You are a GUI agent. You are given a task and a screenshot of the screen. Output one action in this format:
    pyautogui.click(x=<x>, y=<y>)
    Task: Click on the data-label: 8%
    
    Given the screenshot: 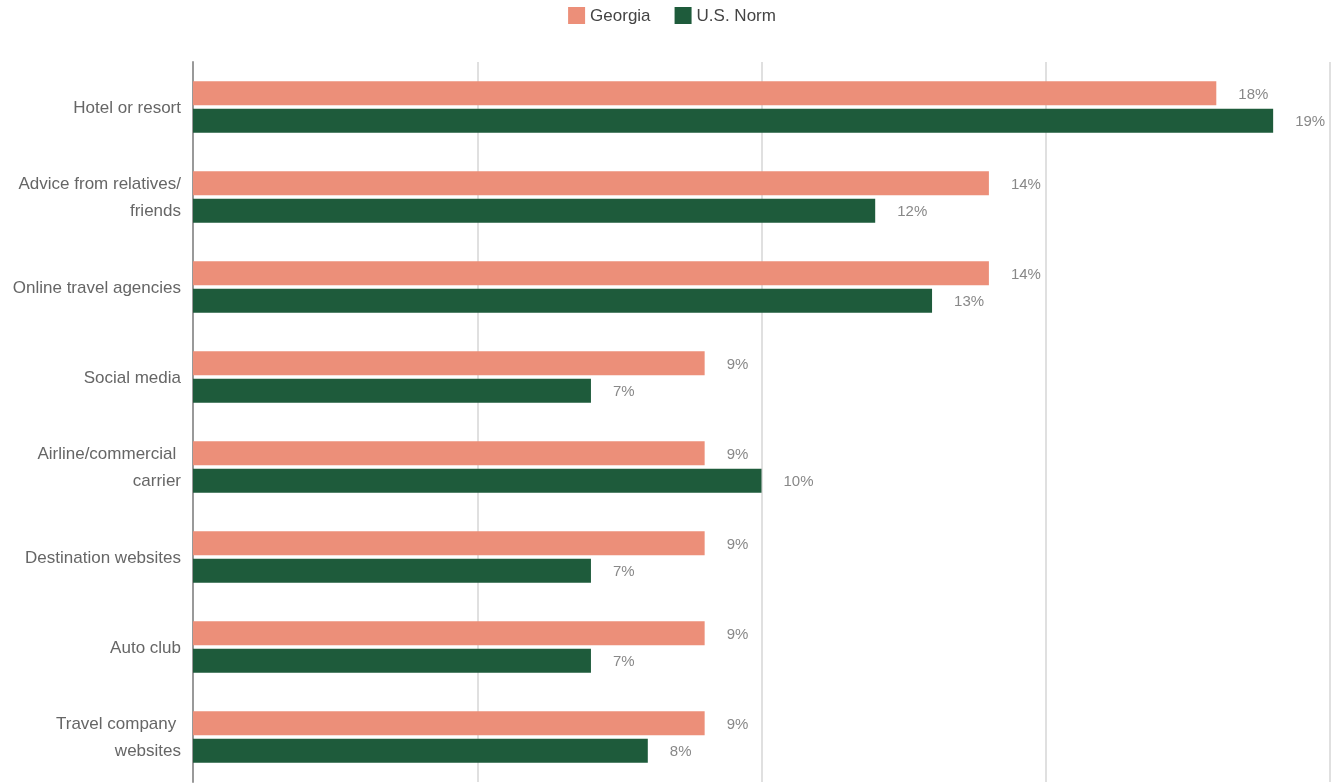 What is the action you would take?
    pyautogui.click(x=680, y=751)
    